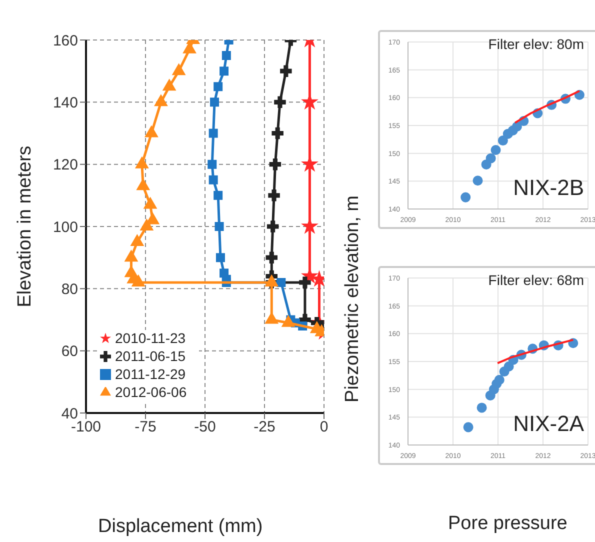 The height and width of the screenshot is (542, 595). I want to click on legend-label: 2012-06-06, so click(151, 392).